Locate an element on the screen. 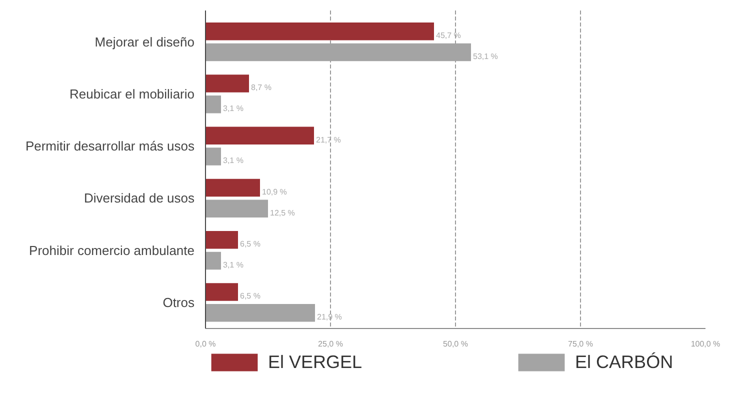  data-label: 8,7 % is located at coordinates (261, 87).